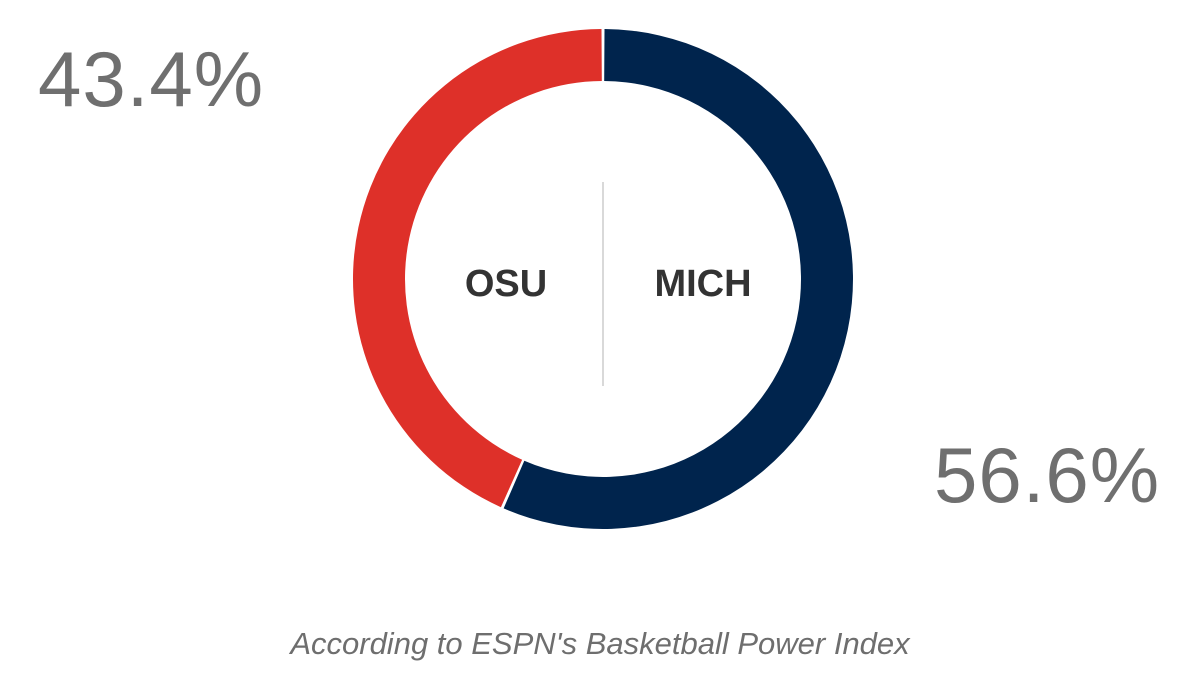 The height and width of the screenshot is (683, 1200). What do you see at coordinates (702, 284) in the screenshot?
I see `mich-team-label: MICH` at bounding box center [702, 284].